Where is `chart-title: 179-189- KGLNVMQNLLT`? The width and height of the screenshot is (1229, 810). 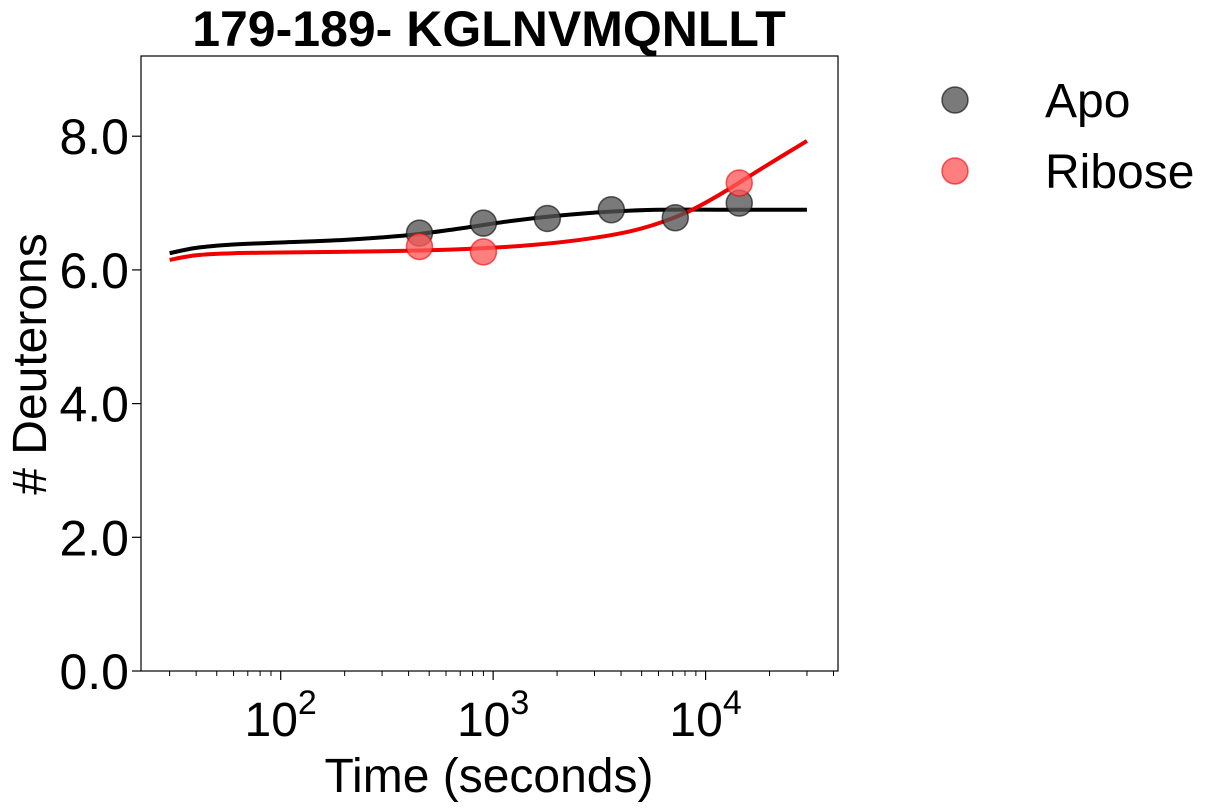
chart-title: 179-189- KGLNVMQNLLT is located at coordinates (489, 29).